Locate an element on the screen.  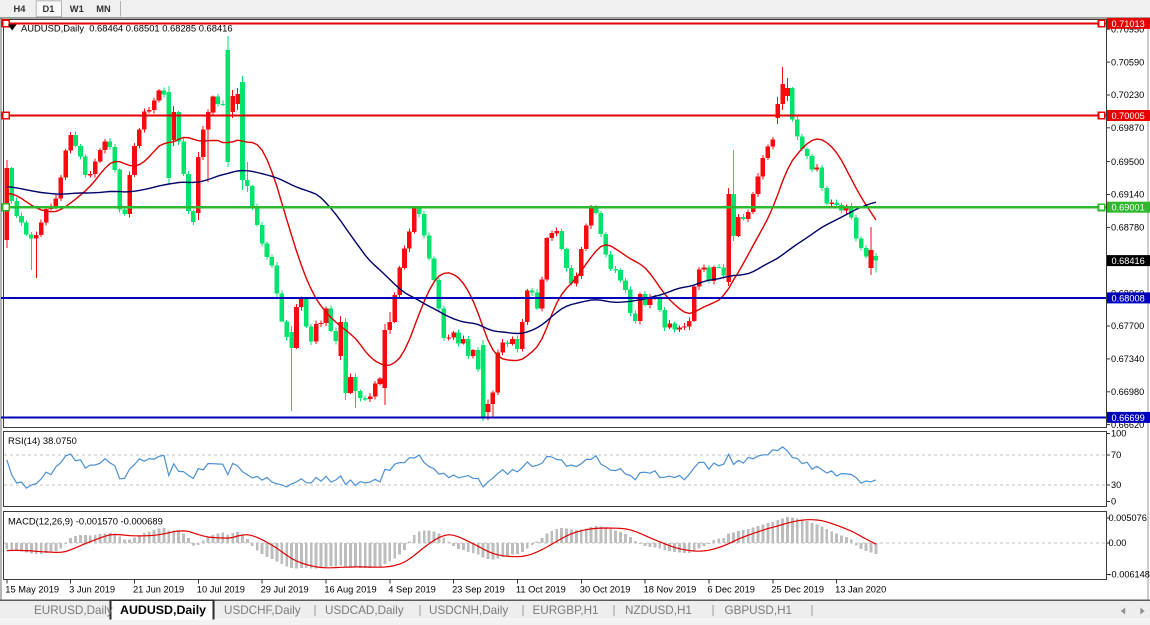
svg-text: 0.67700 is located at coordinates (1127, 326).